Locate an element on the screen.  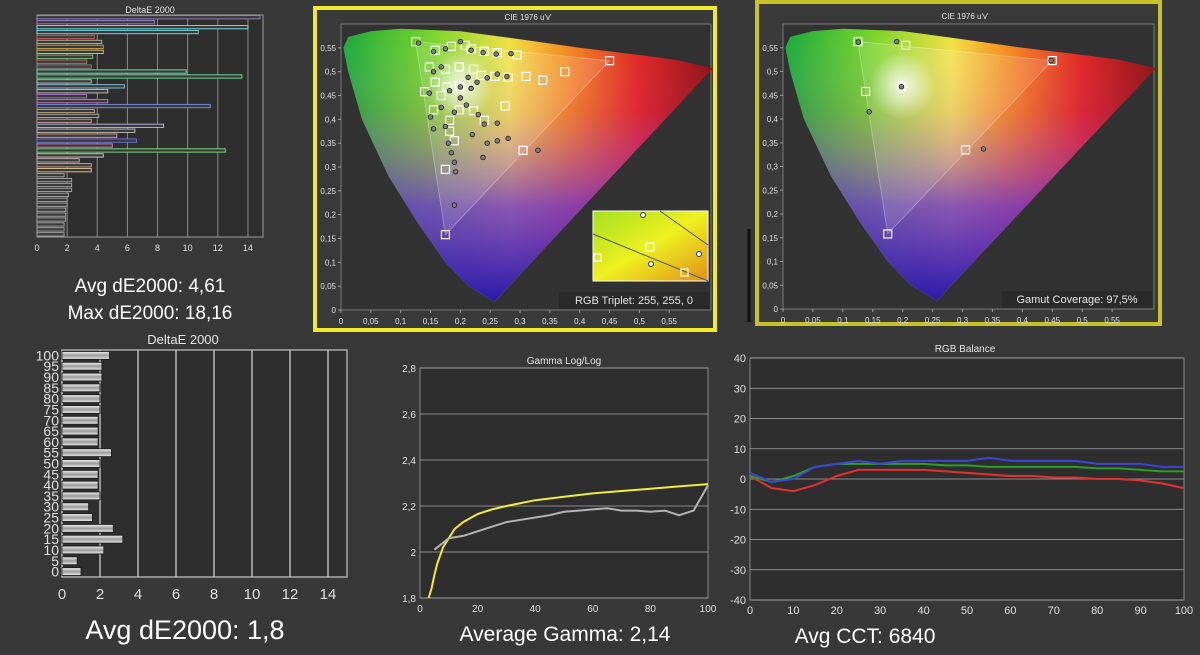
cie-2-x-tick-label: 0,25 is located at coordinates (933, 320).